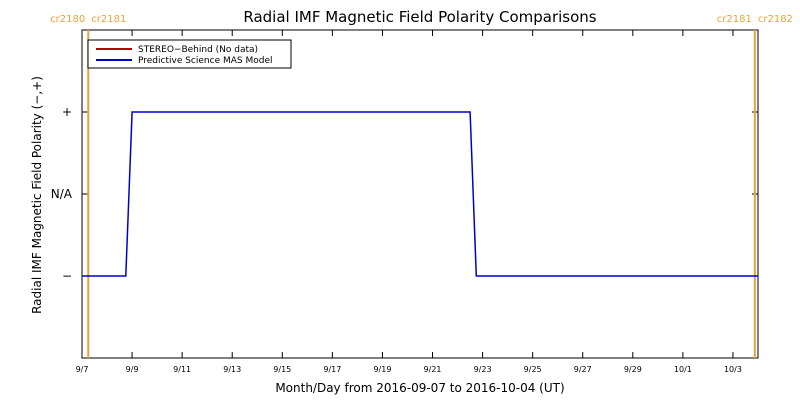  I want to click on x-tick-label: 10/3, so click(733, 369).